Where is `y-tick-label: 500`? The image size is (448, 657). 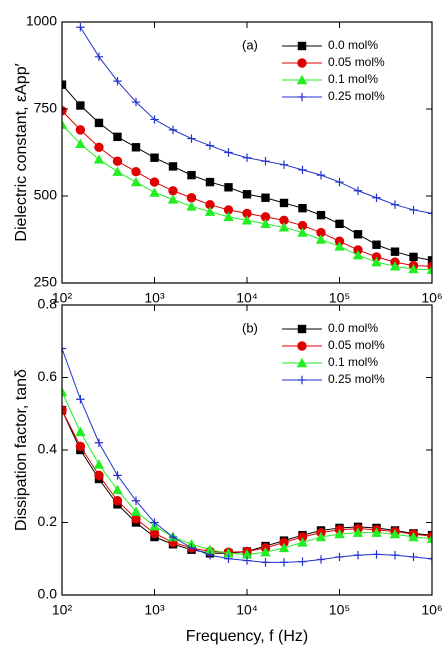 y-tick-label: 500 is located at coordinates (46, 195).